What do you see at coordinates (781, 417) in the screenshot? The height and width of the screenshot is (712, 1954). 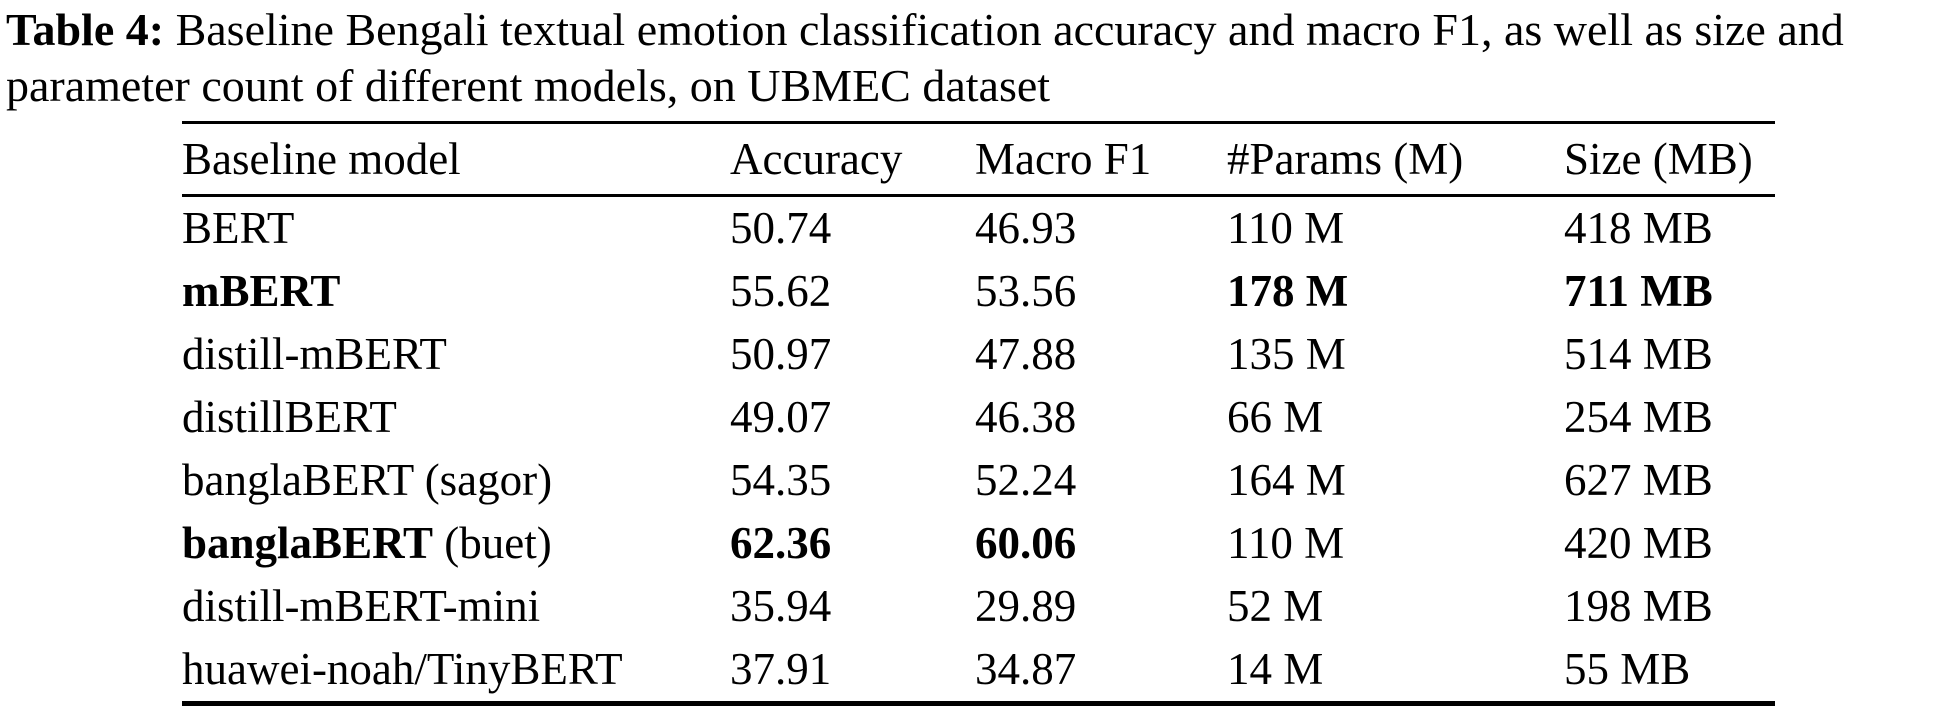 I see `accuracy-cell: 49.07` at bounding box center [781, 417].